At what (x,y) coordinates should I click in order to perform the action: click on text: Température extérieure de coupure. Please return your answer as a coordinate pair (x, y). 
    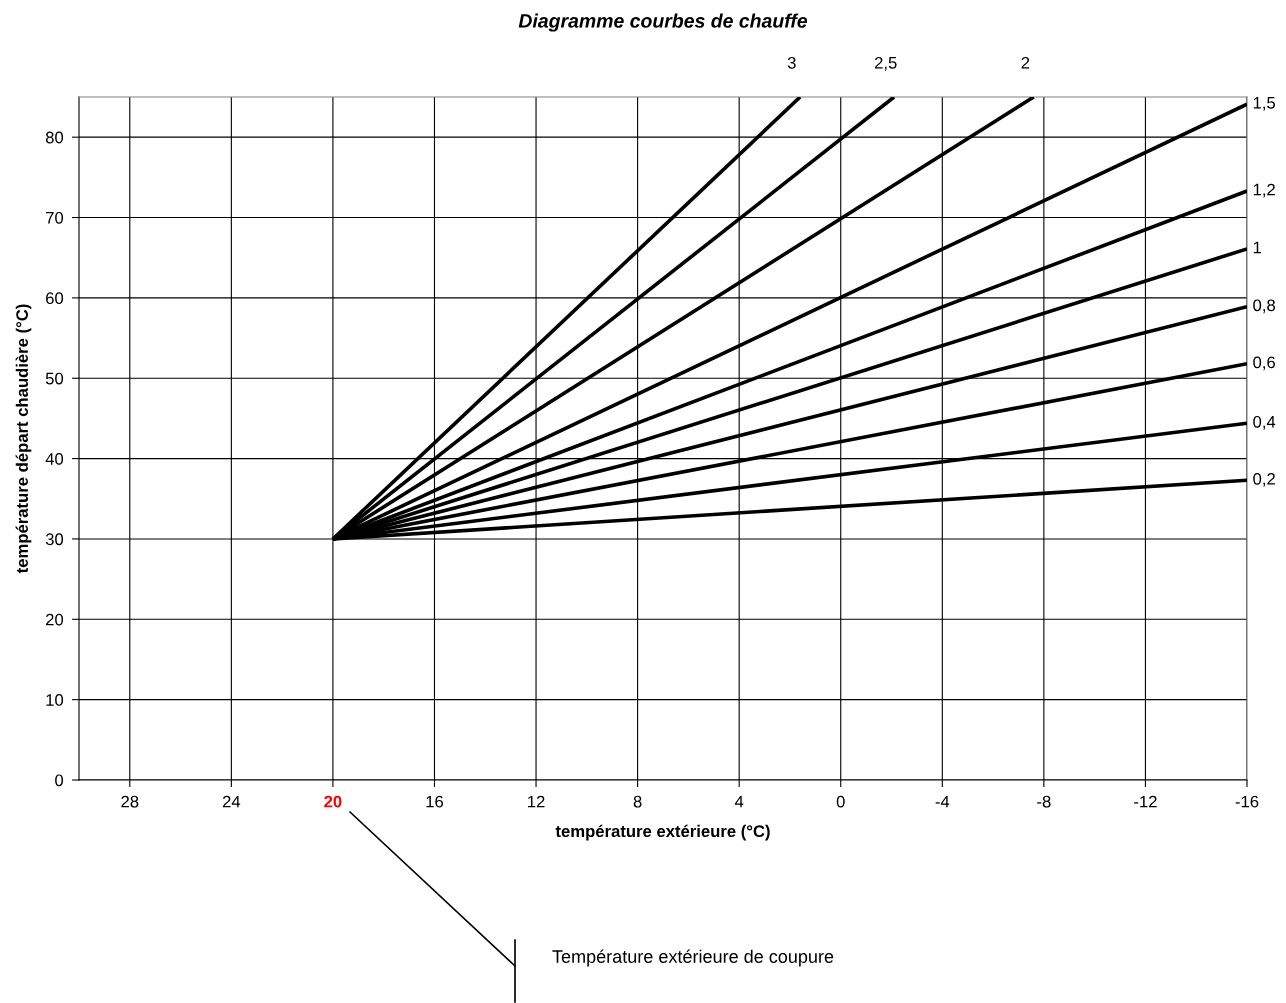
    Looking at the image, I should click on (693, 958).